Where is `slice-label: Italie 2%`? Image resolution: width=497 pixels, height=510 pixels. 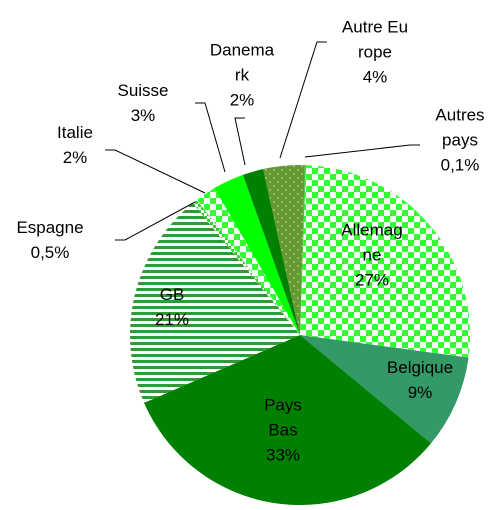 slice-label: Italie 2% is located at coordinates (75, 145).